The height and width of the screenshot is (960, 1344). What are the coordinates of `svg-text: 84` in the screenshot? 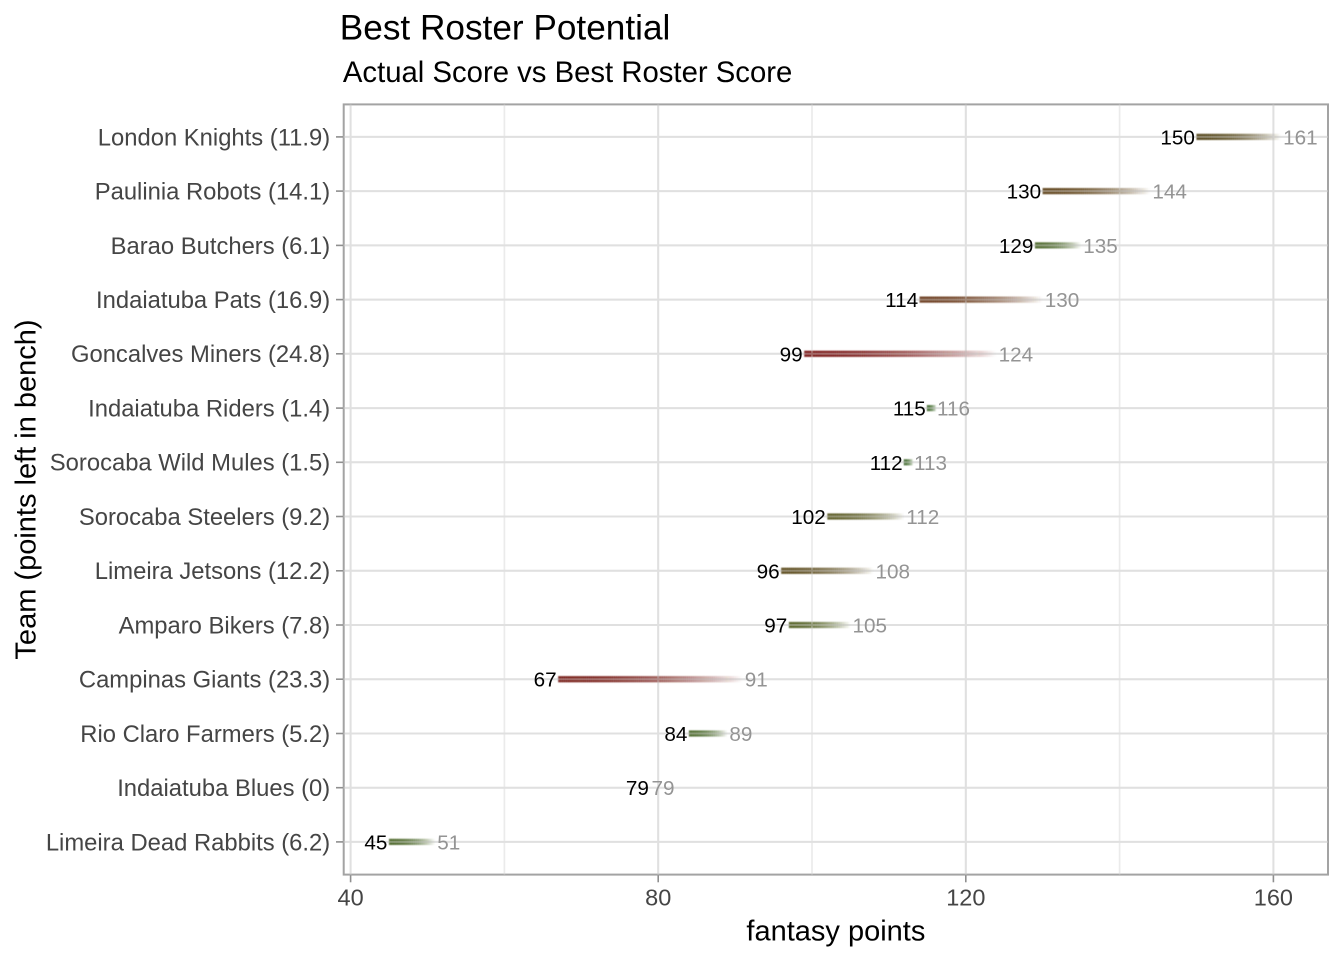 It's located at (675, 734).